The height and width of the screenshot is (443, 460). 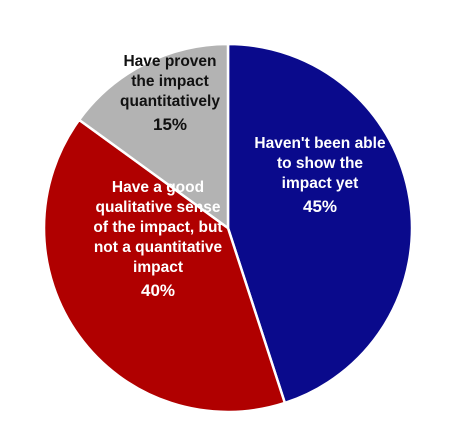 What do you see at coordinates (170, 101) in the screenshot?
I see `slice-3-label-line-3: quantitatively` at bounding box center [170, 101].